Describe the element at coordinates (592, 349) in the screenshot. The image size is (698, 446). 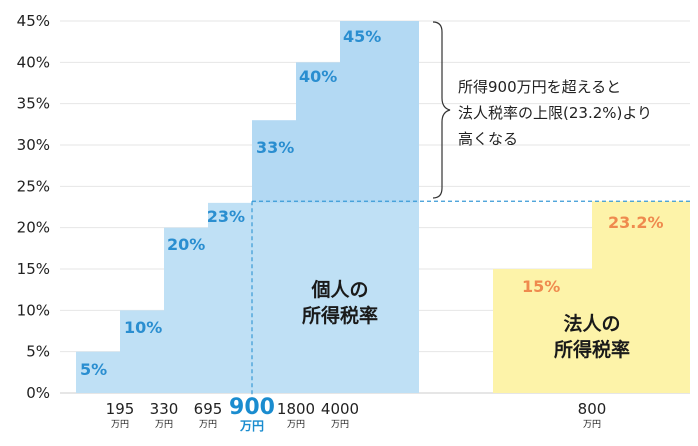
I see `corporate-series-label-line2: 所得税率` at that location.